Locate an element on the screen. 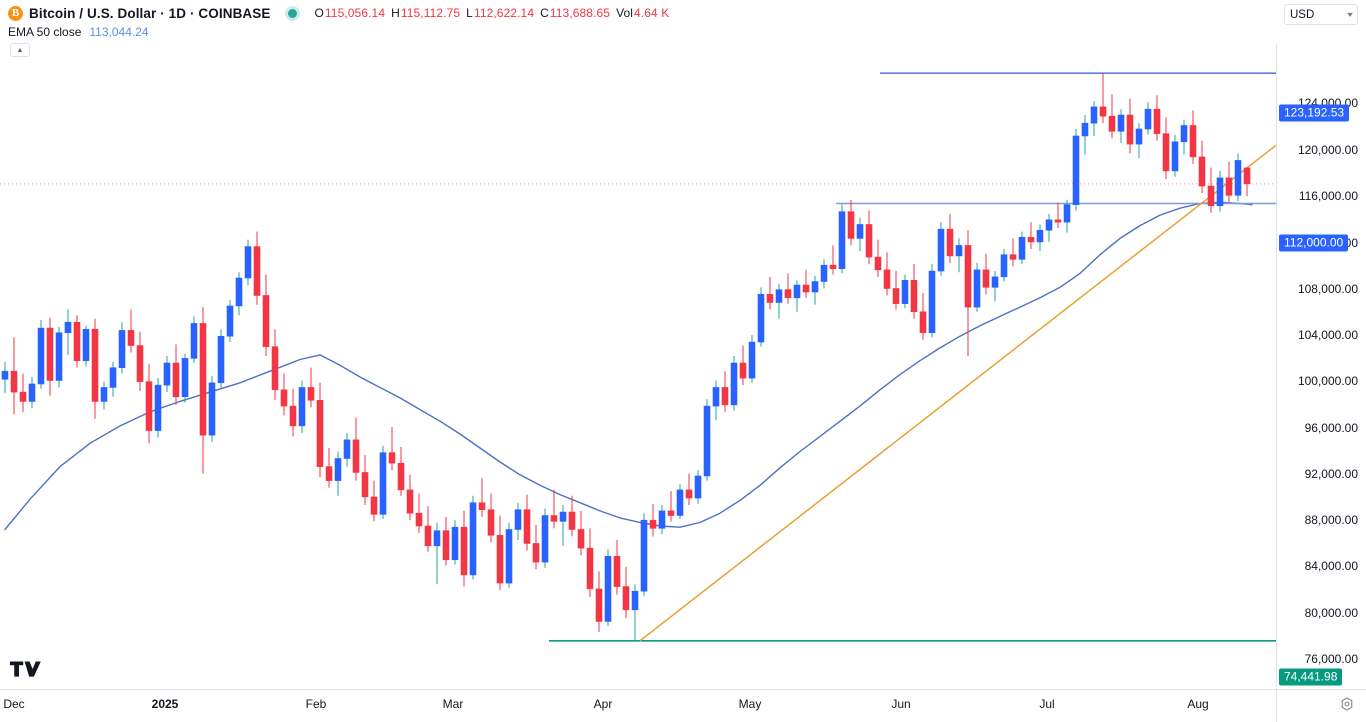  currency-selector-value: USD is located at coordinates (1302, 14).